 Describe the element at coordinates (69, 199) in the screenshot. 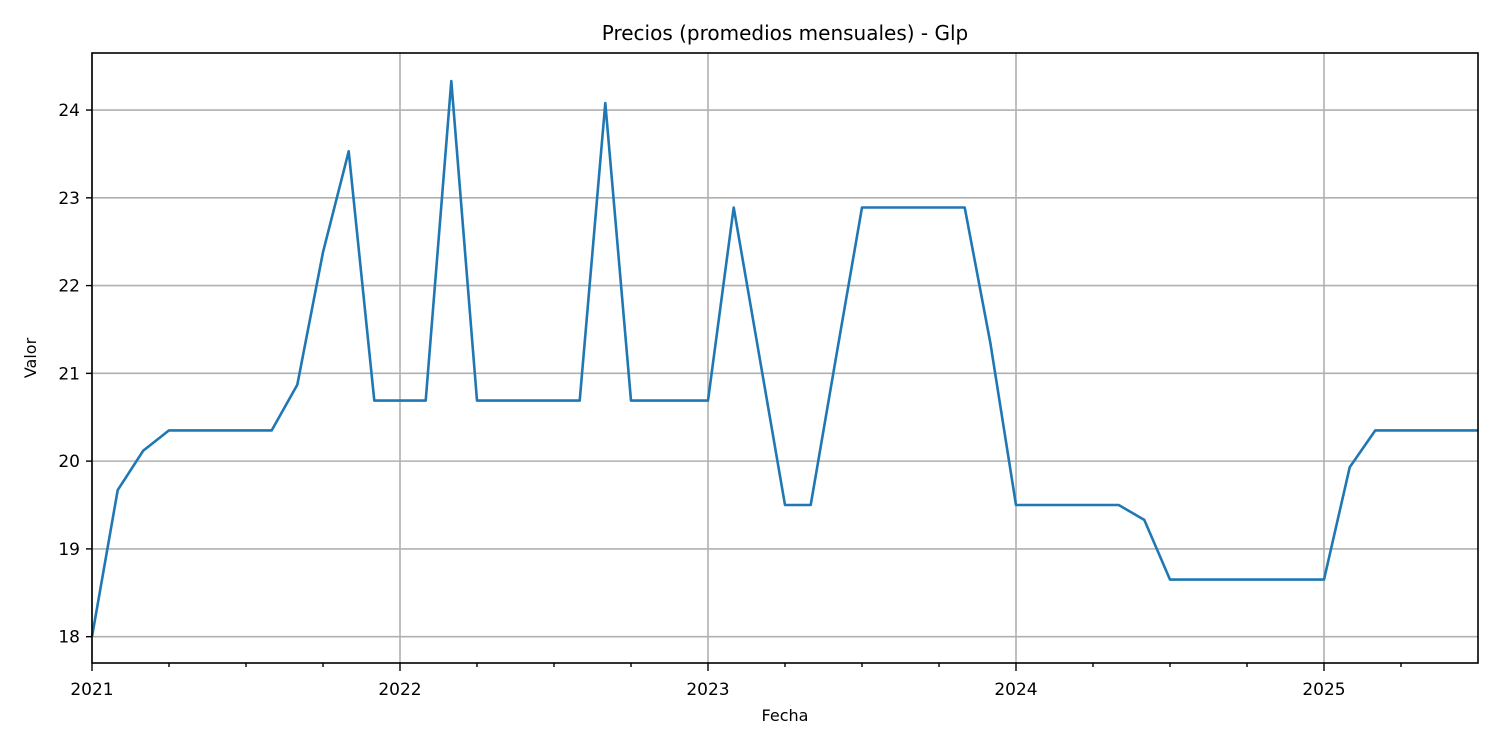

I see `y-tick-label: 23` at that location.